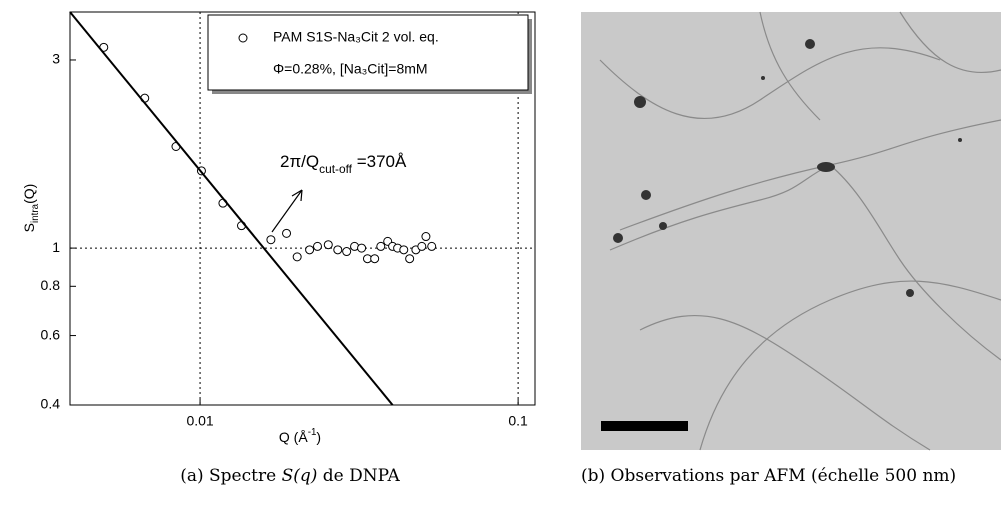 The height and width of the screenshot is (524, 1001). I want to click on legend-note: Φ=0.28%, [Na₃Cit]=8mM, so click(350, 69).